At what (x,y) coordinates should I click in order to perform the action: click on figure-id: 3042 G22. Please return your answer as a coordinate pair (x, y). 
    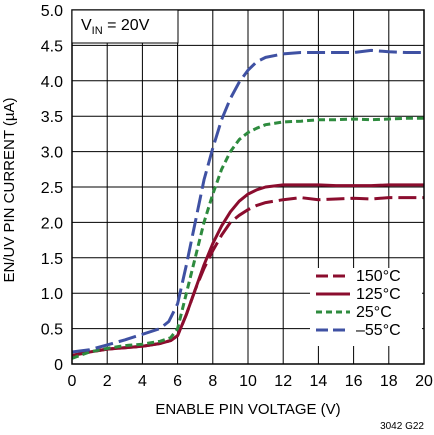
    Looking at the image, I should click on (402, 426).